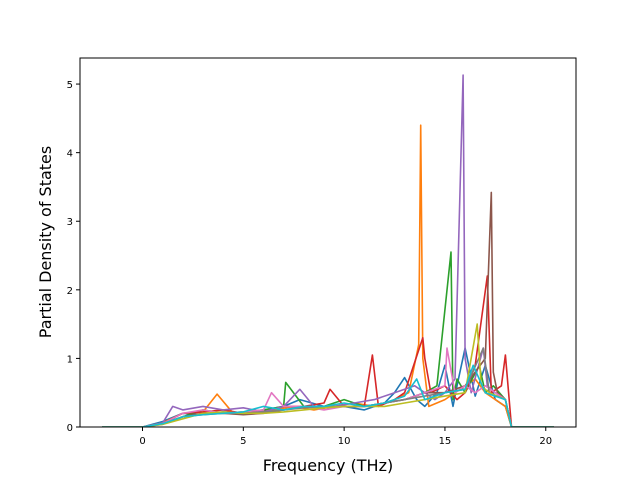  What do you see at coordinates (70, 222) in the screenshot?
I see `y-tick-label: 3` at bounding box center [70, 222].